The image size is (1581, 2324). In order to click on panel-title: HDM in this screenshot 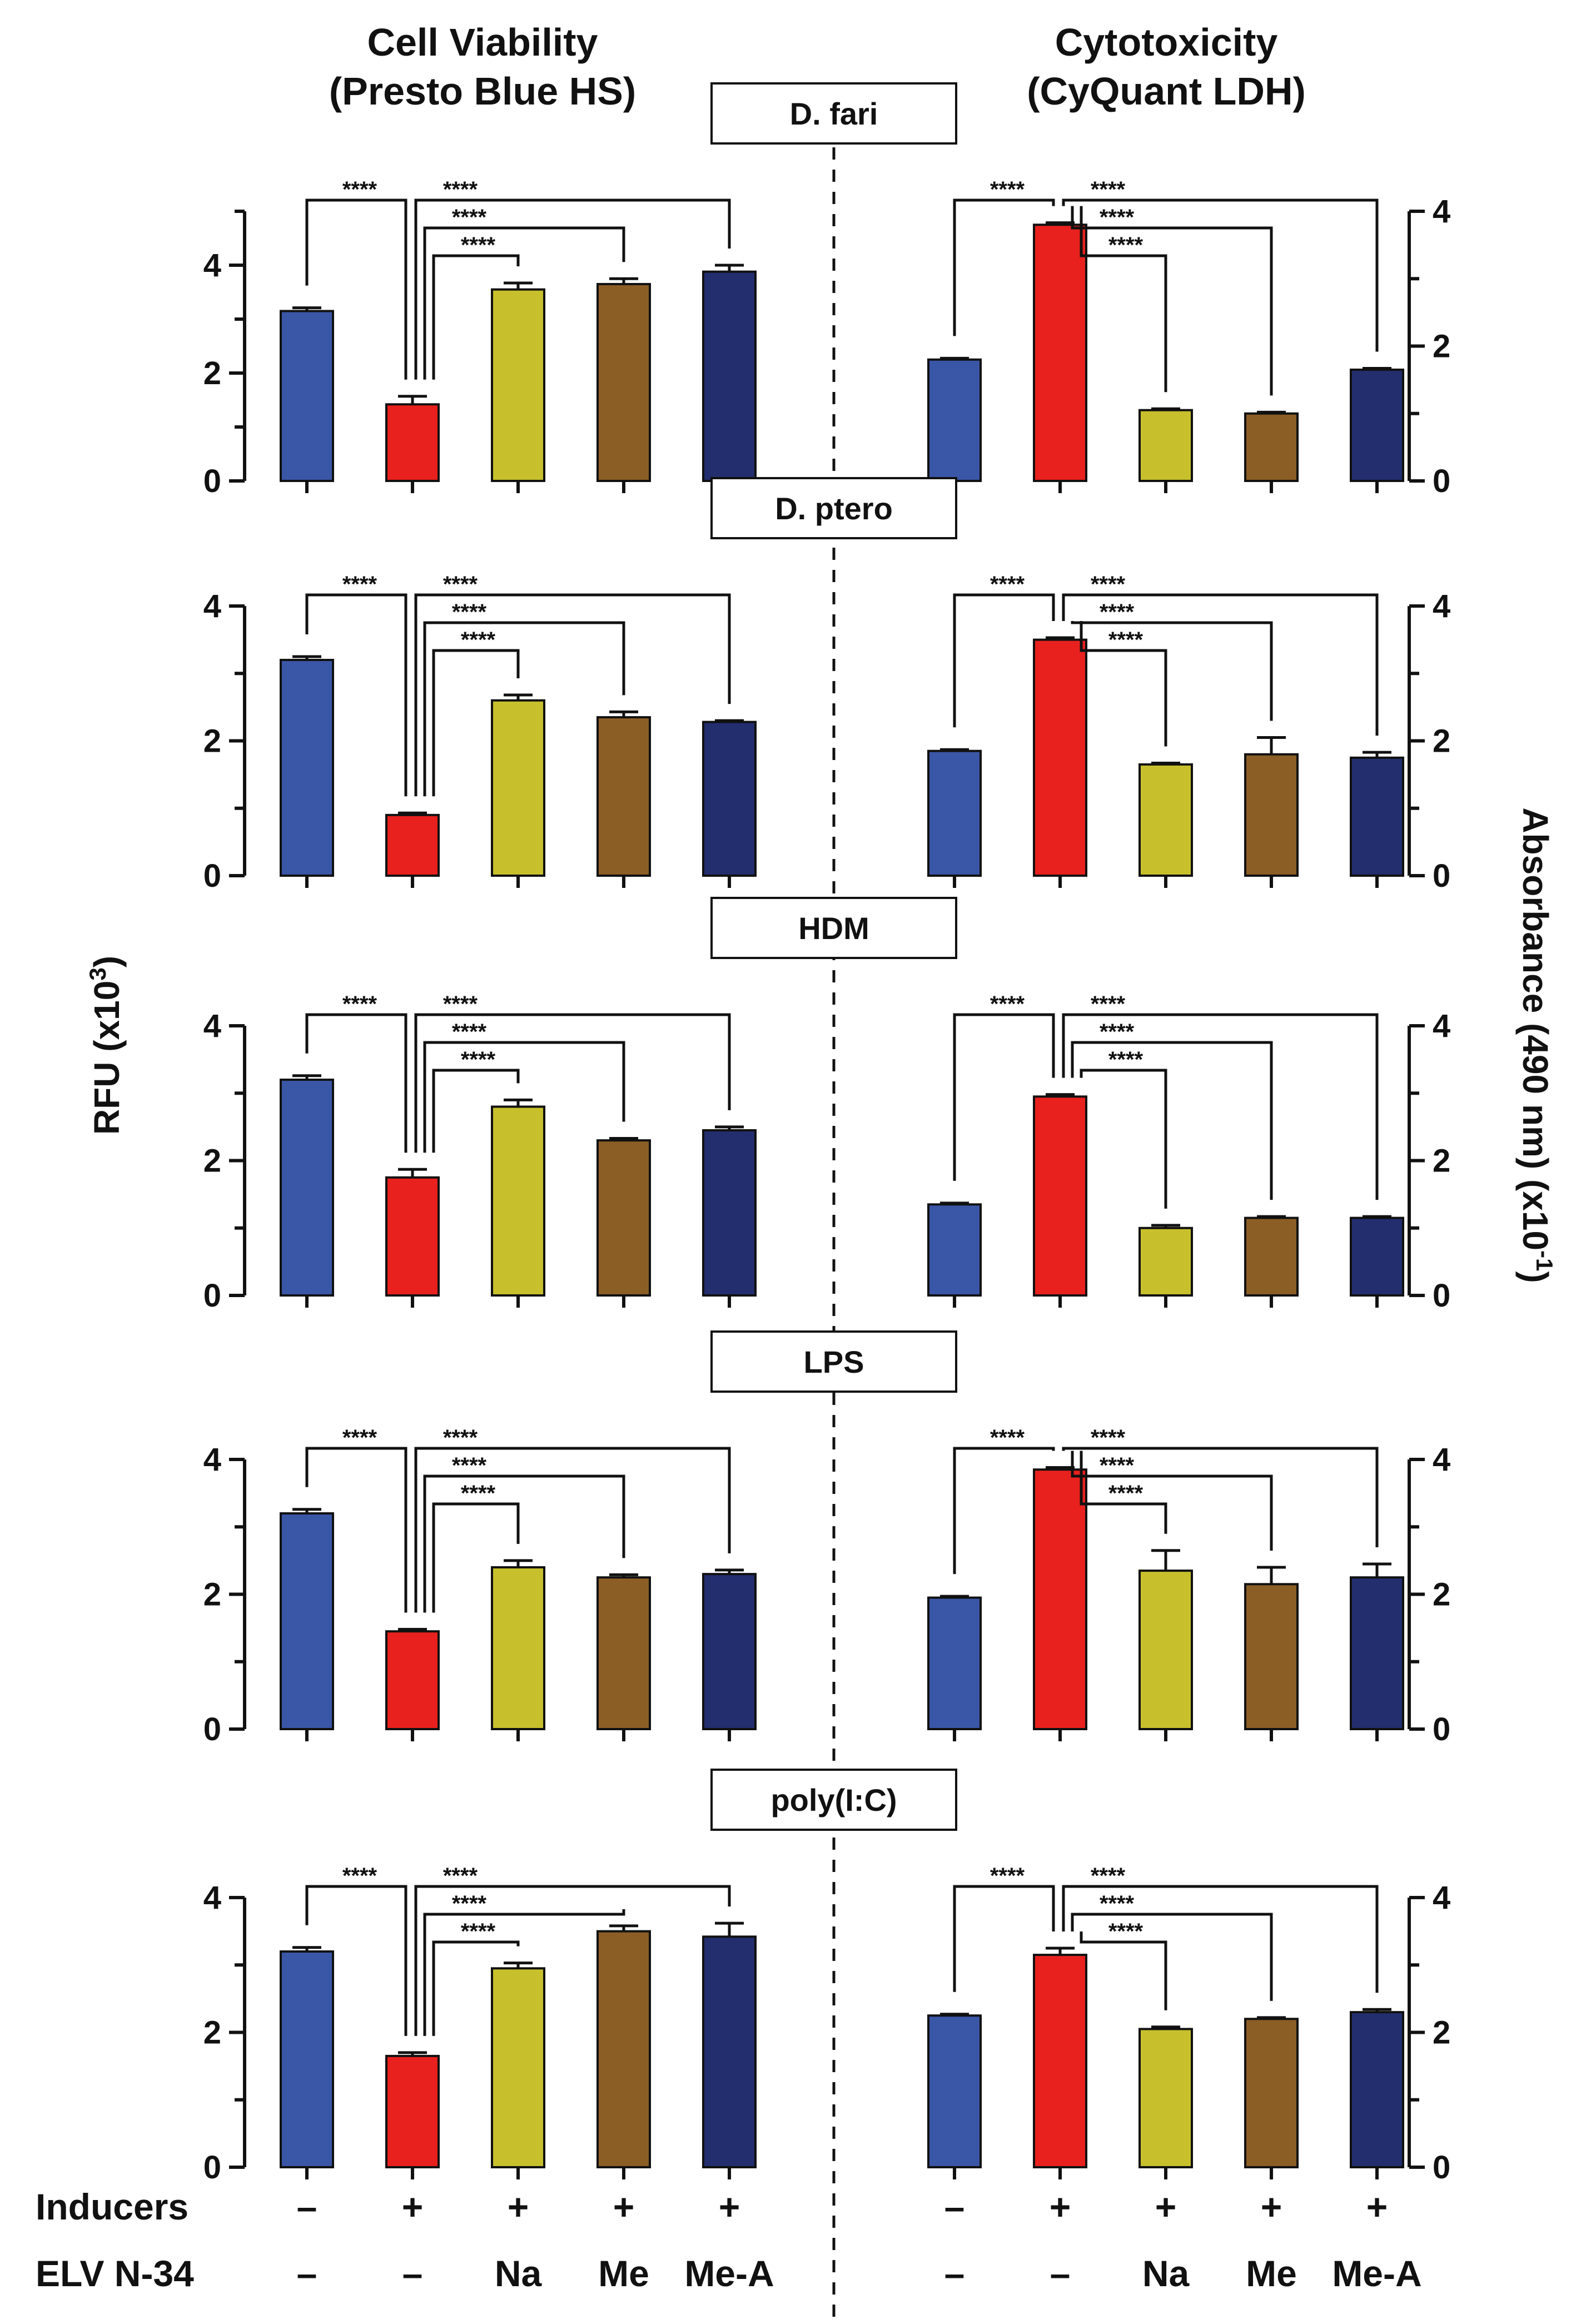, I will do `click(833, 928)`.